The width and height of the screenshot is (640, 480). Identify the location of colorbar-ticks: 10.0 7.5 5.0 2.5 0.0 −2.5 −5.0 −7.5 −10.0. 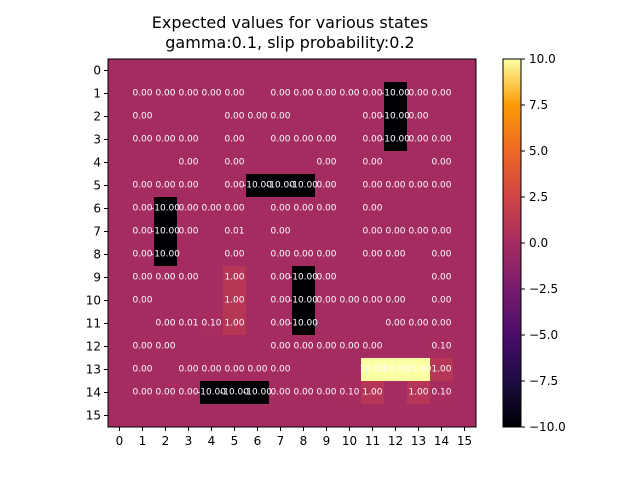
(543, 243).